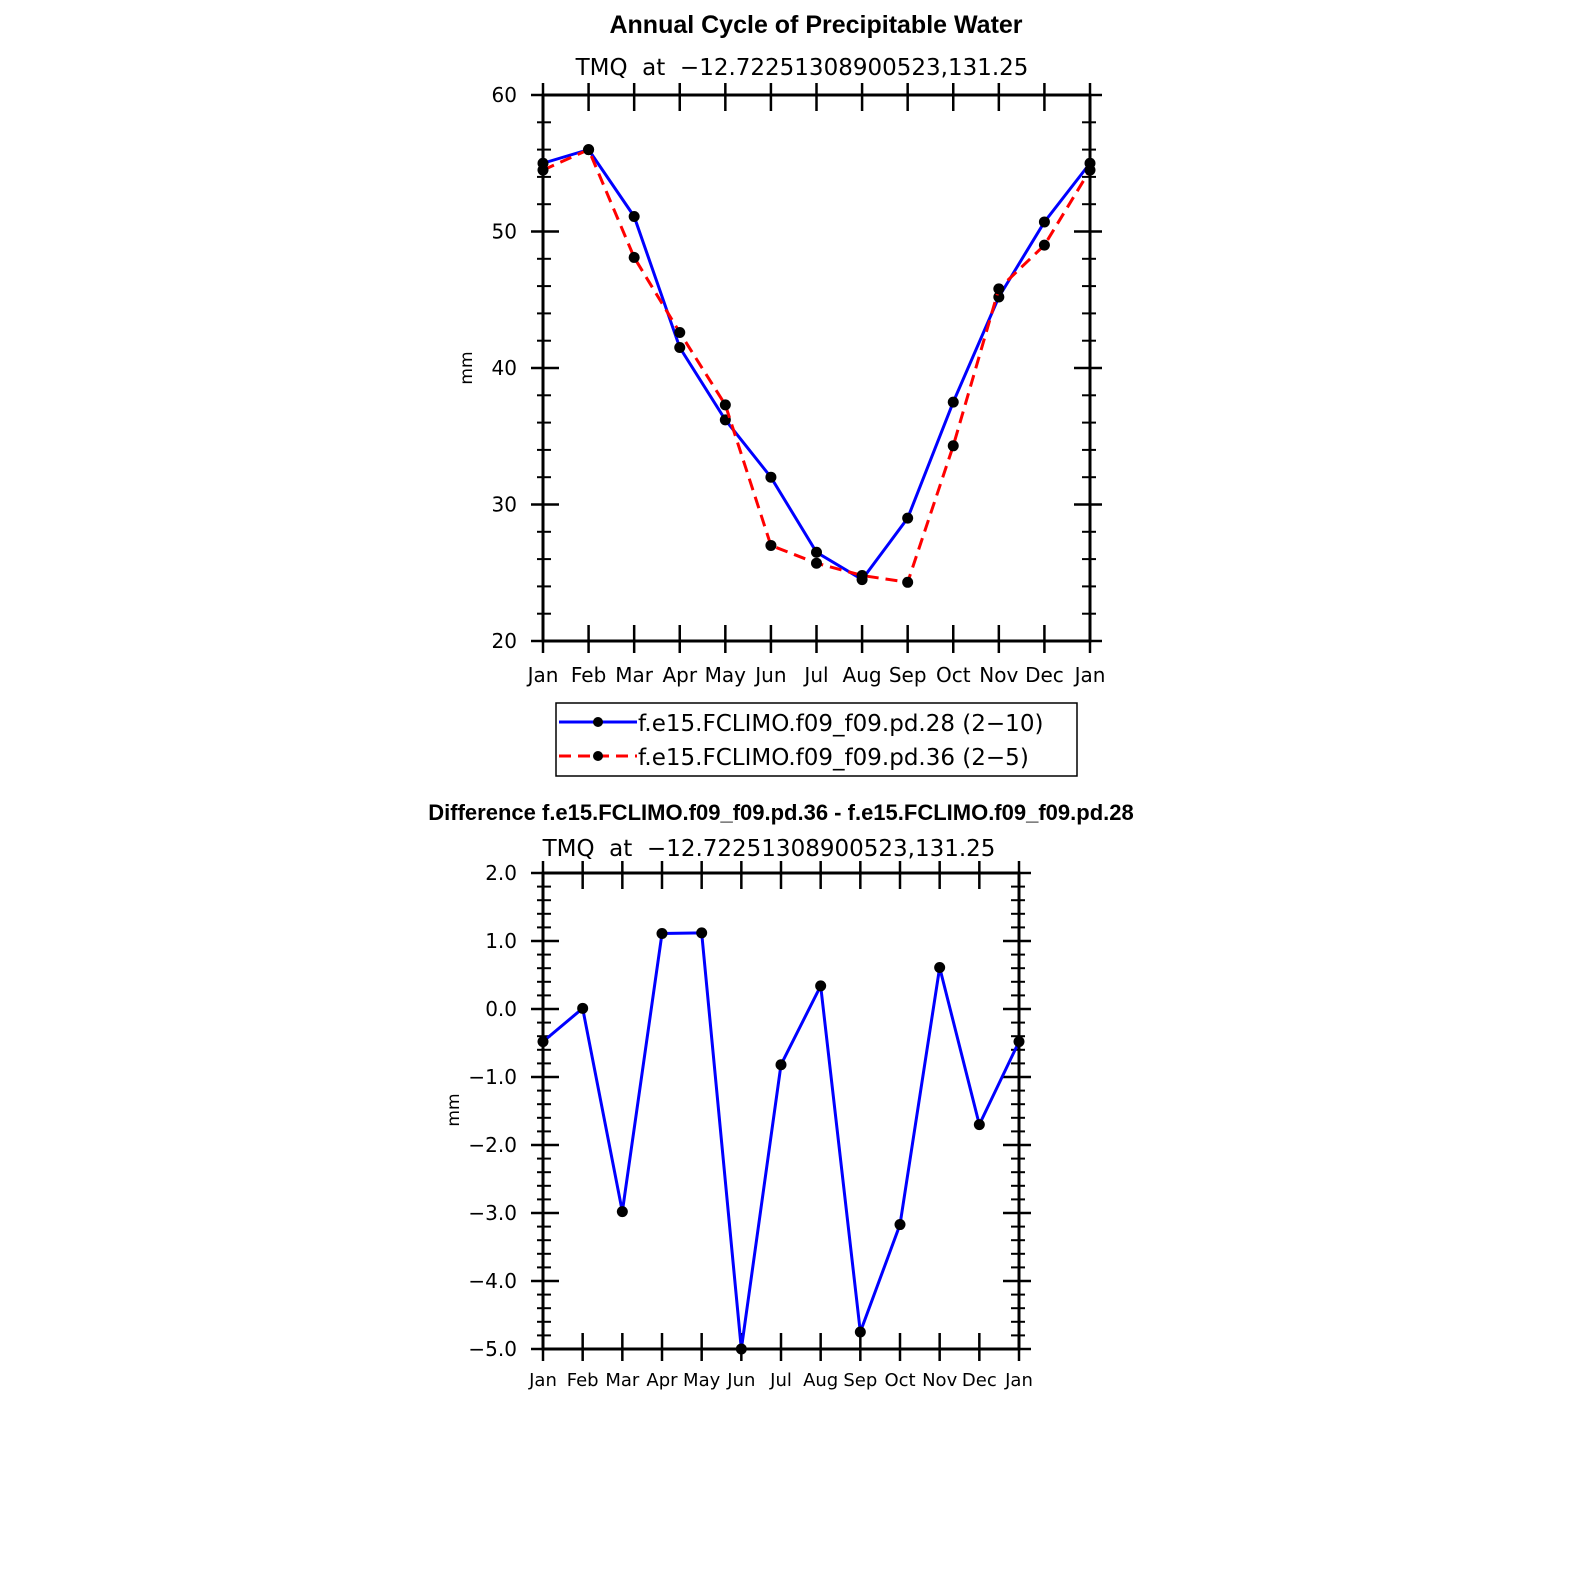 This screenshot has width=1574, height=1574. Describe the element at coordinates (504, 505) in the screenshot. I see `y-tick-label: 30` at that location.